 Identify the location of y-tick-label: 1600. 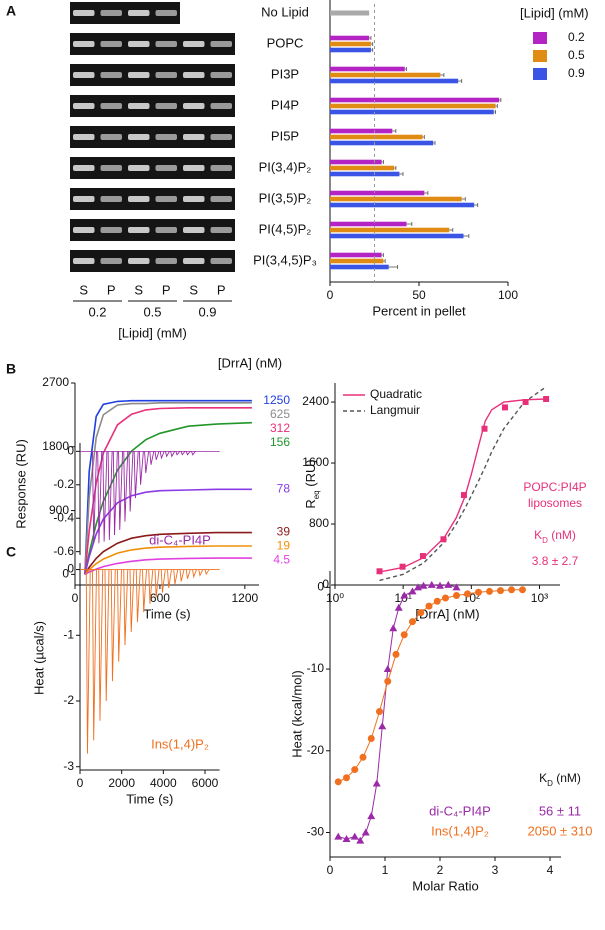
(315, 462).